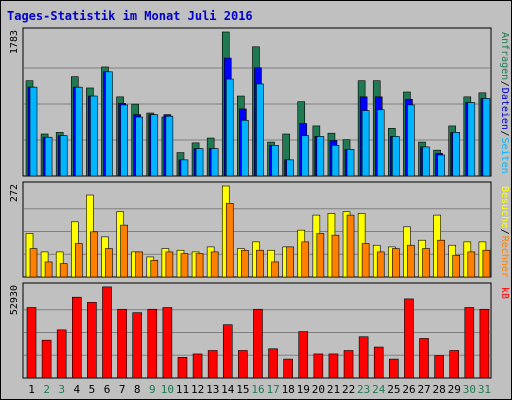 The image size is (512, 405). I want to click on legend-besuche: Besuche, so click(504, 207).